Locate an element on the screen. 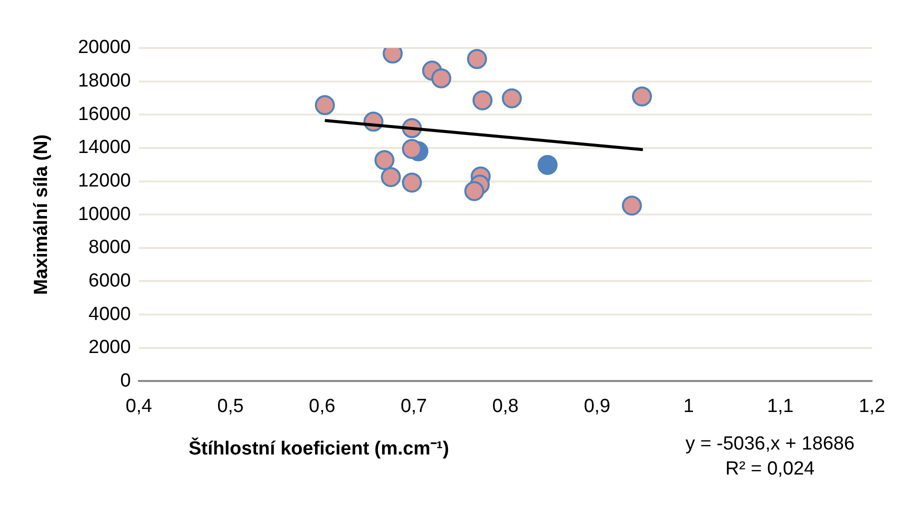 Image resolution: width=900 pixels, height=517 pixels. x-tick-label: 0,5 is located at coordinates (230, 406).